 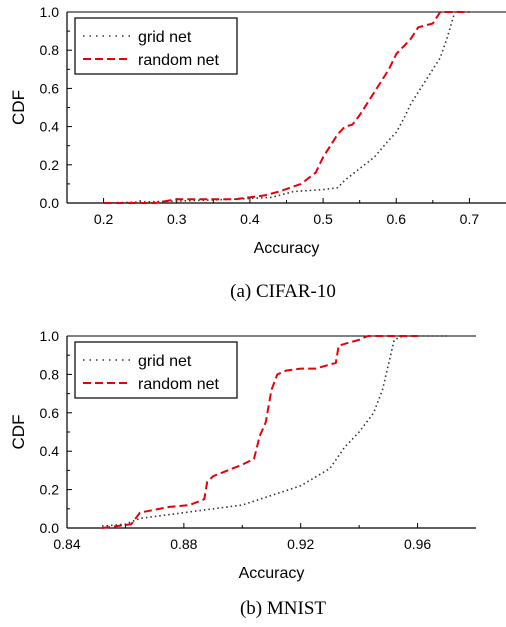 I want to click on x-tick-label-mnist: 0.88, so click(x=183, y=544).